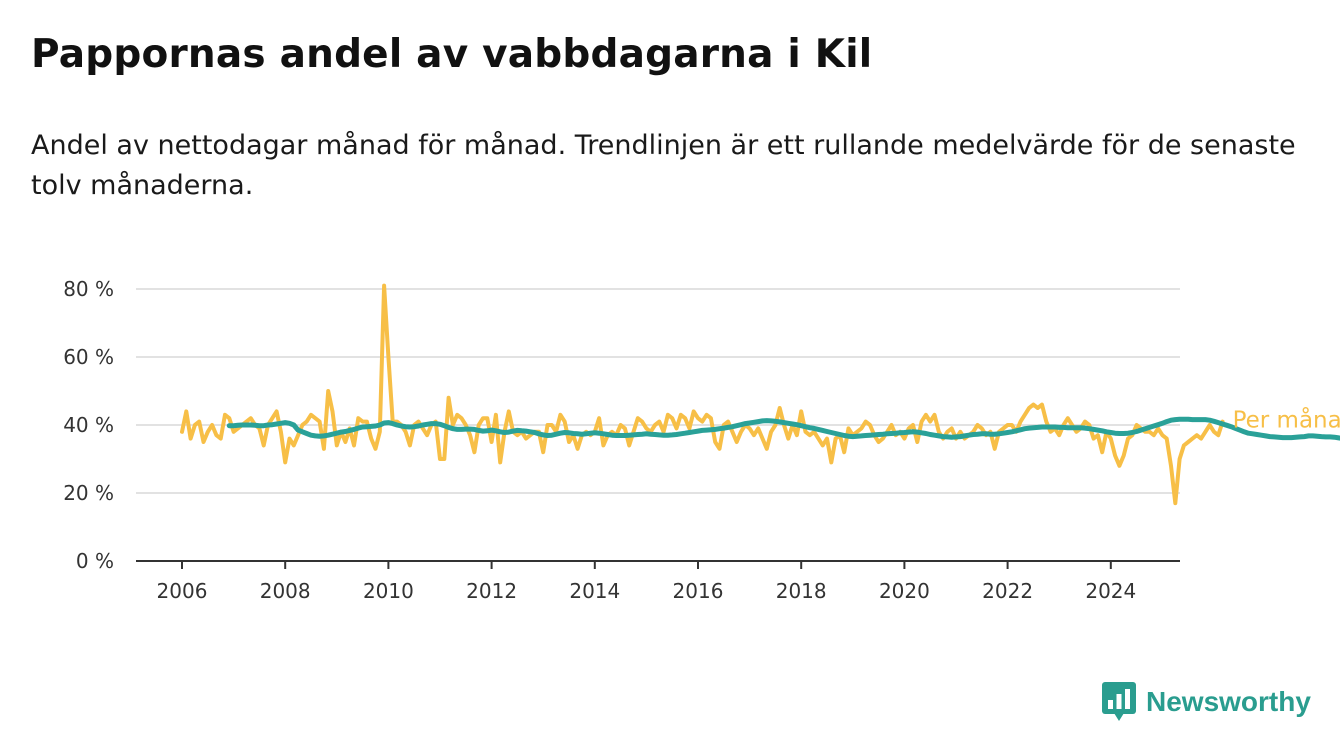  I want to click on x-tick-label: 2024, so click(1110, 591).